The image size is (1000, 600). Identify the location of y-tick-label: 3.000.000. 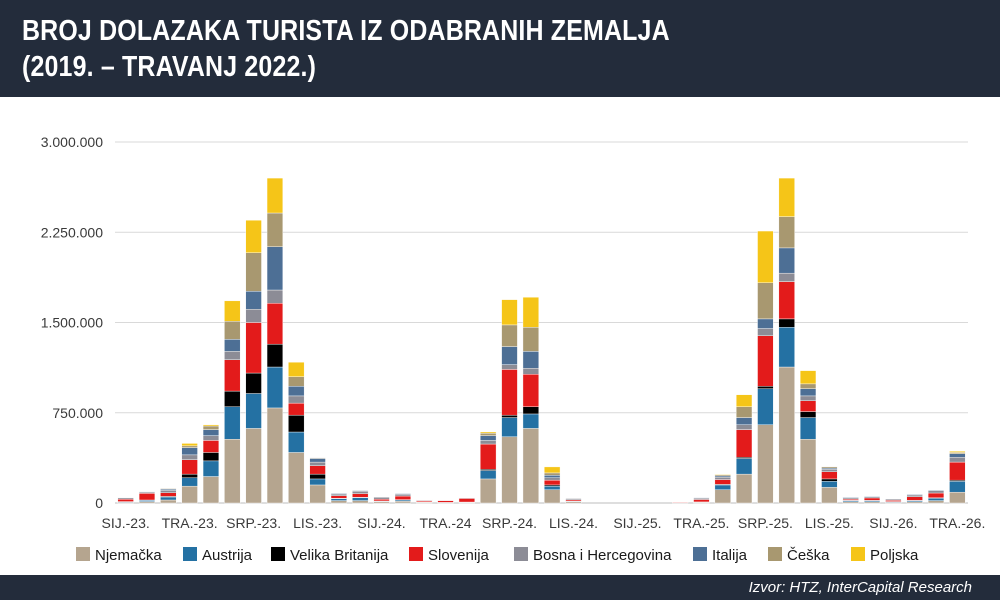
(72, 142).